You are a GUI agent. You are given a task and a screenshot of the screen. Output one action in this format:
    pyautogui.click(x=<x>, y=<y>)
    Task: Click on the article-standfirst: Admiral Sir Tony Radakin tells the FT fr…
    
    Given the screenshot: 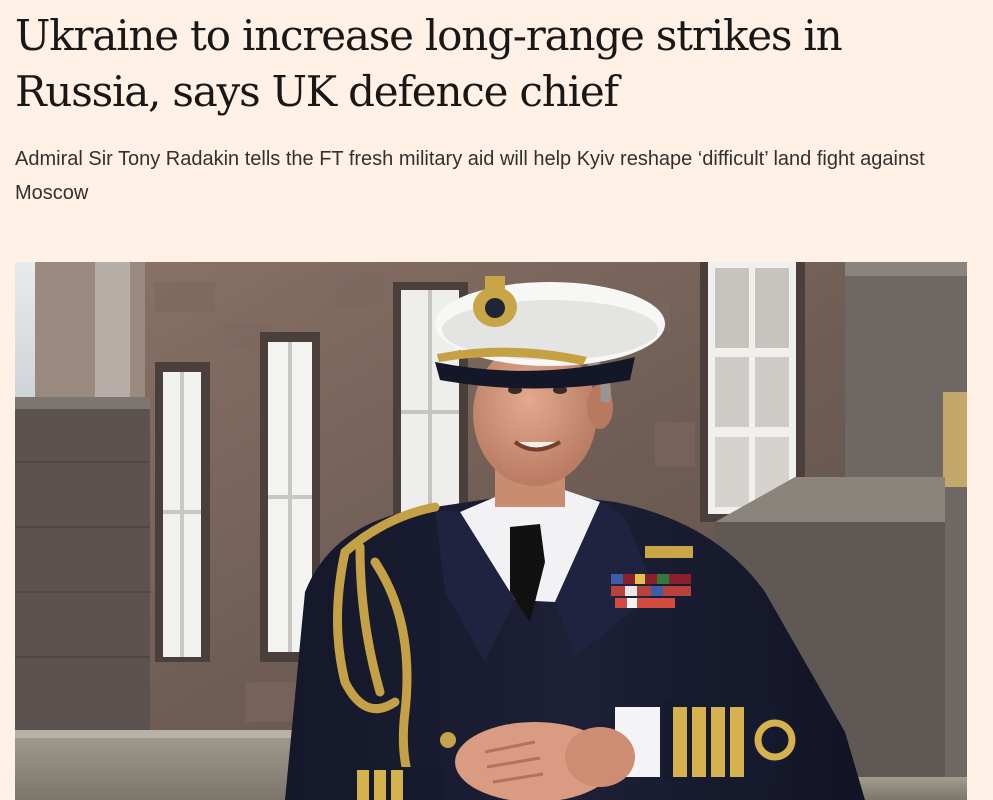 What is the action you would take?
    pyautogui.click(x=470, y=176)
    